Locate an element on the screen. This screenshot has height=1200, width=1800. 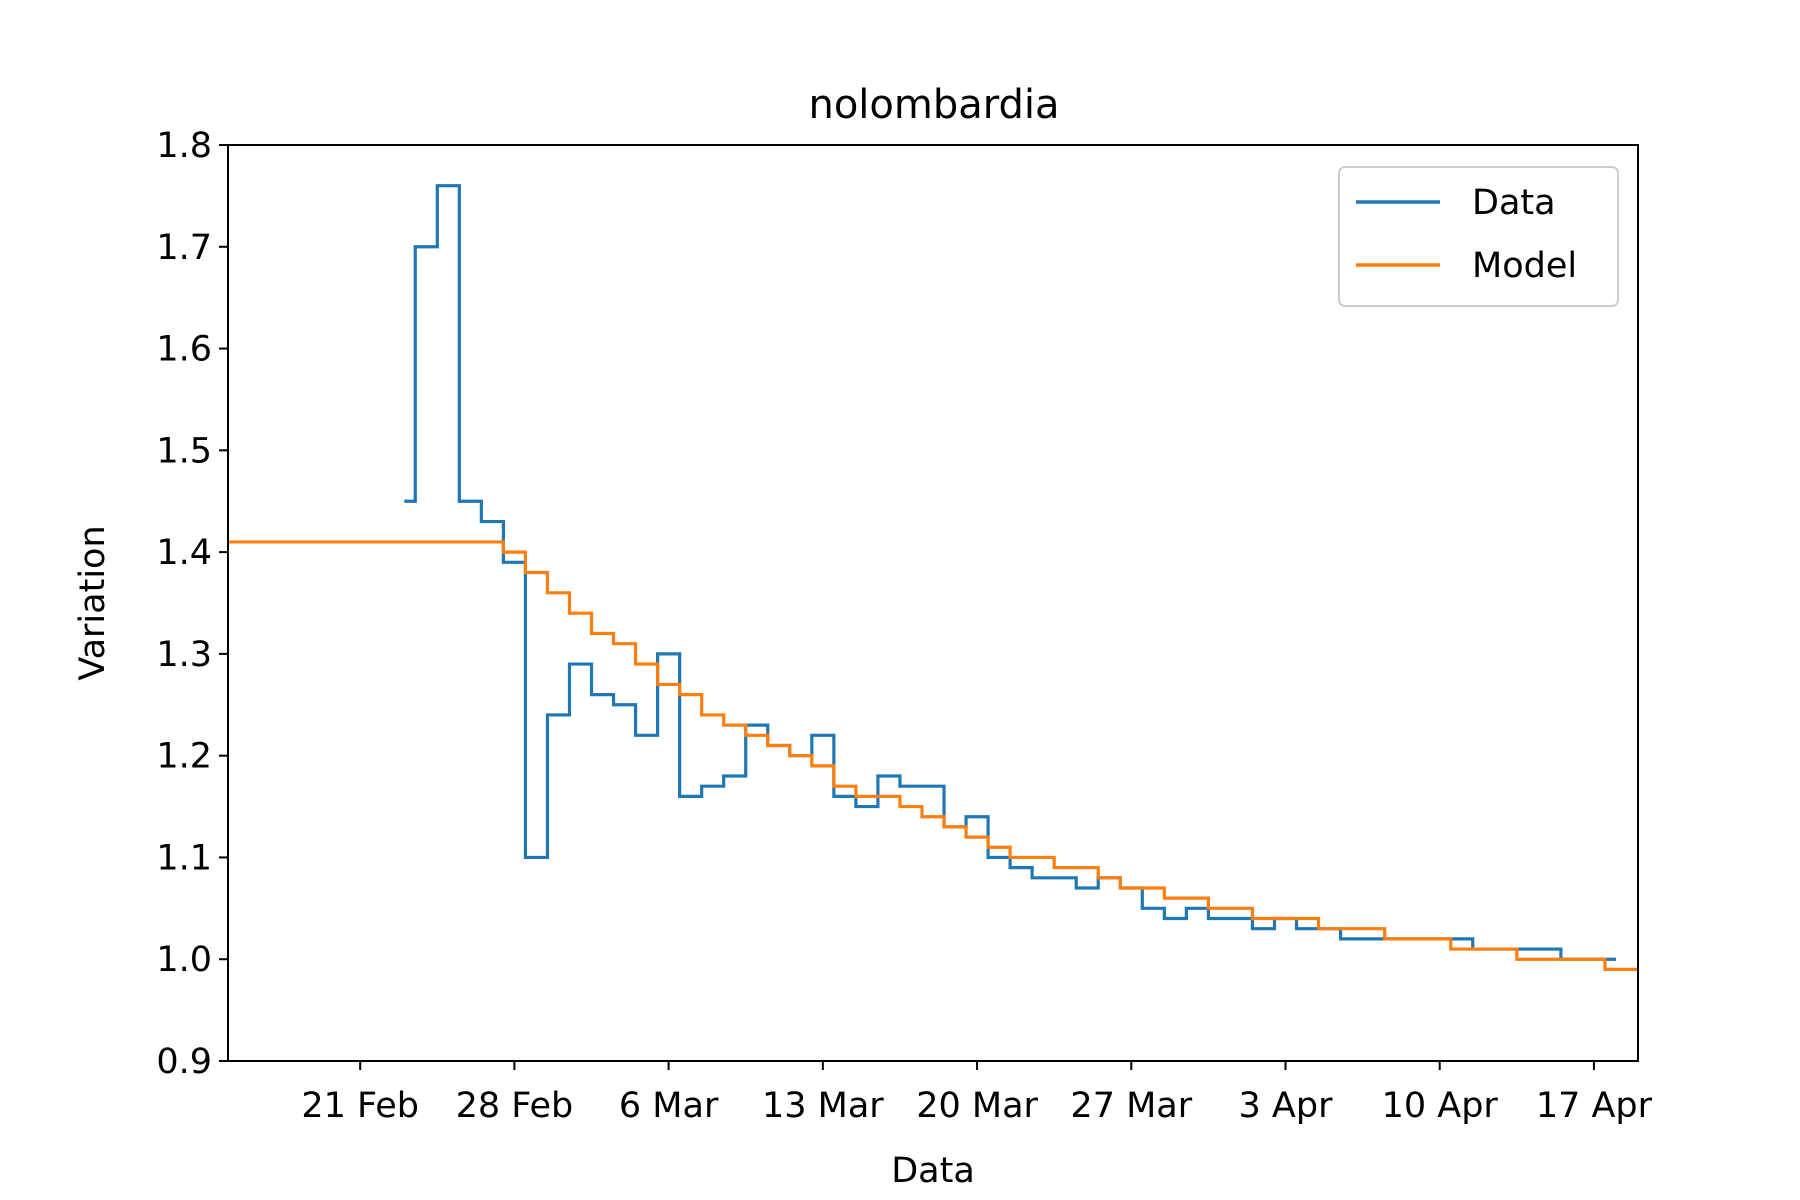
y-tick-label: 1.3 is located at coordinates (184, 655).